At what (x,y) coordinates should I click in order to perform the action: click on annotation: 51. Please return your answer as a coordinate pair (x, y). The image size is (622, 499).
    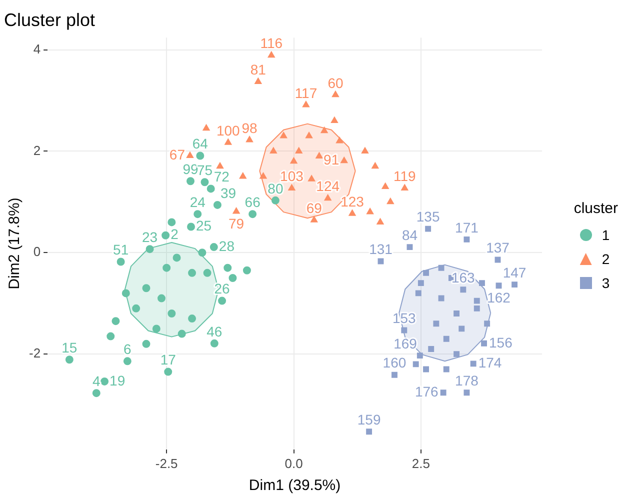
    Looking at the image, I should click on (121, 250).